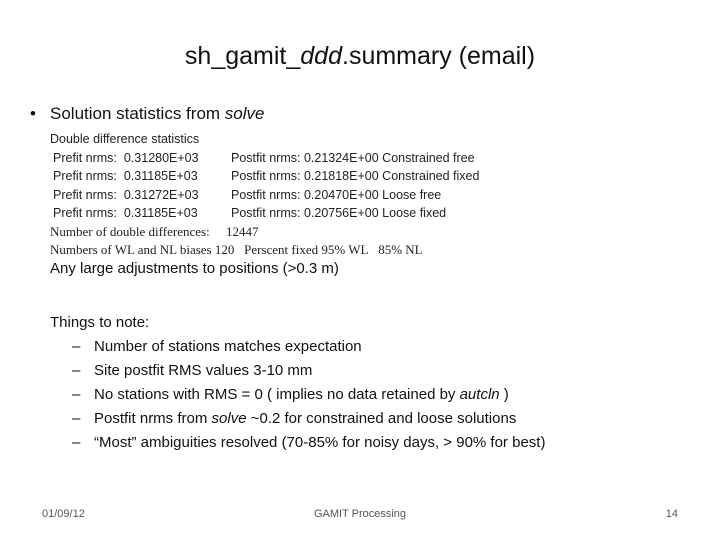  I want to click on statistics-heading: Double difference statistics, so click(125, 139).